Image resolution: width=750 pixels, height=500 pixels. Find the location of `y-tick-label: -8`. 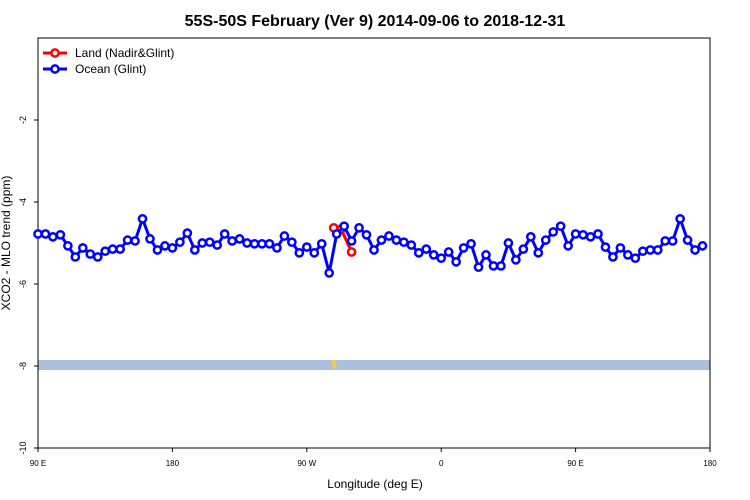

y-tick-label: -8 is located at coordinates (23, 366).